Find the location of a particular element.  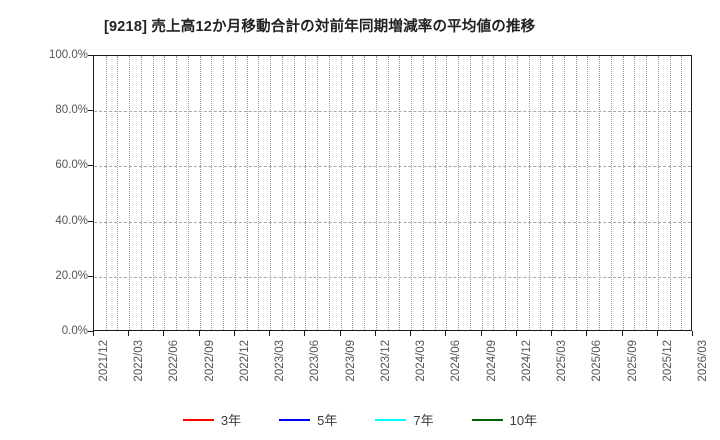

x-axis-tick-label: 2022/12 is located at coordinates (244, 361).